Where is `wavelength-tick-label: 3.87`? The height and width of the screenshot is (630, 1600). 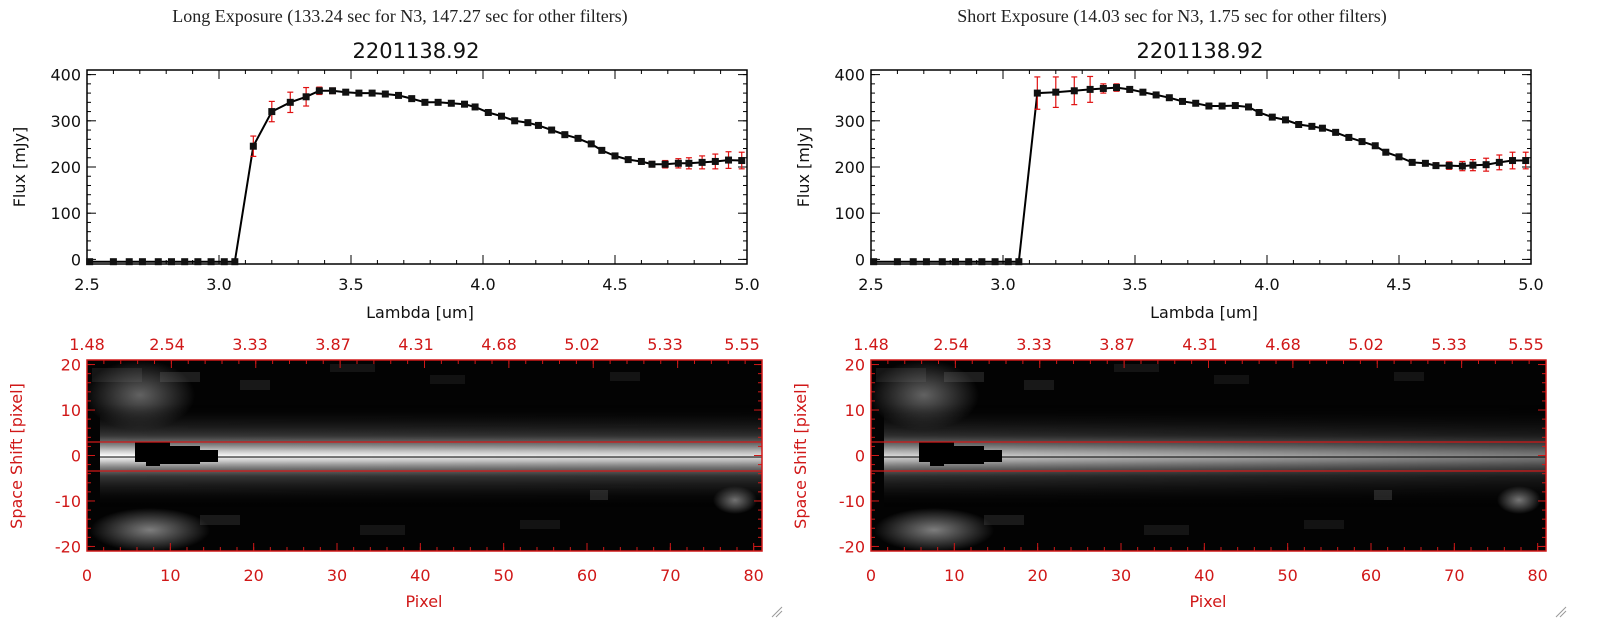
wavelength-tick-label: 3.87 is located at coordinates (333, 344).